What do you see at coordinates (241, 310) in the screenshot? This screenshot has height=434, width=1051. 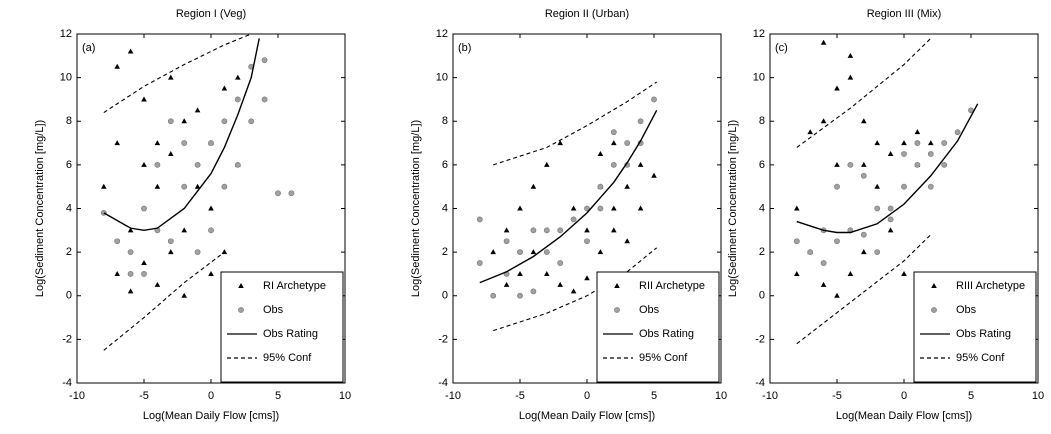 I see `legend-swatch` at bounding box center [241, 310].